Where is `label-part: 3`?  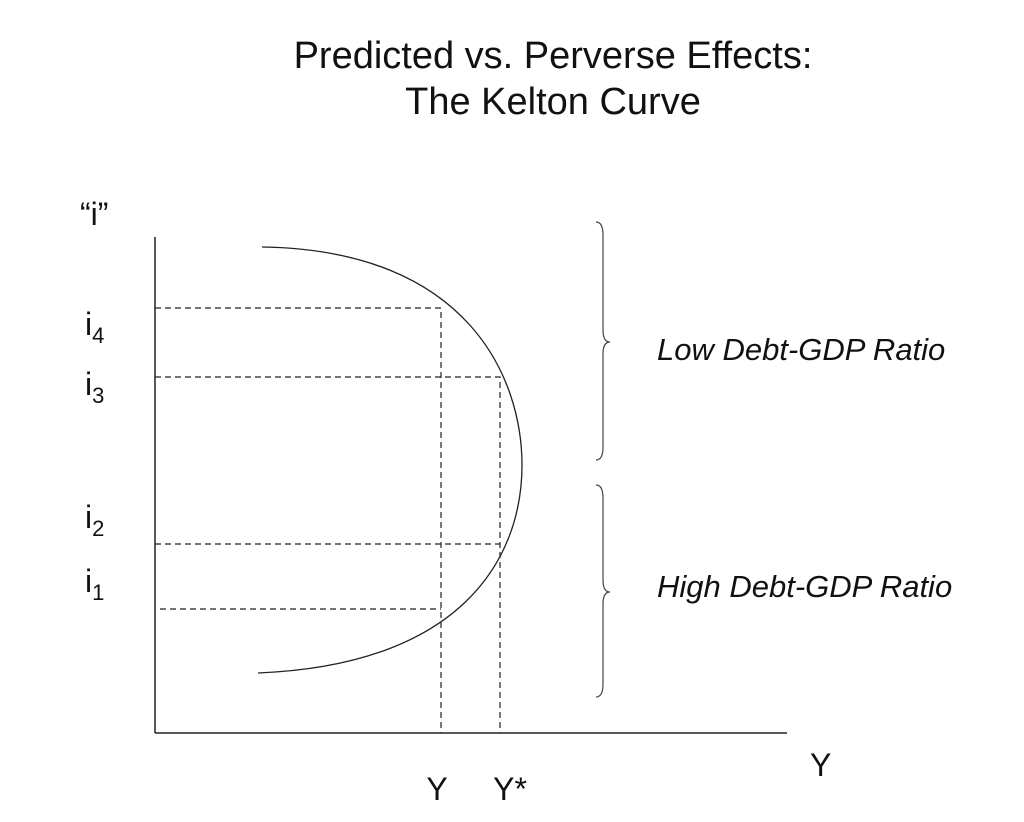 label-part: 3 is located at coordinates (98, 395).